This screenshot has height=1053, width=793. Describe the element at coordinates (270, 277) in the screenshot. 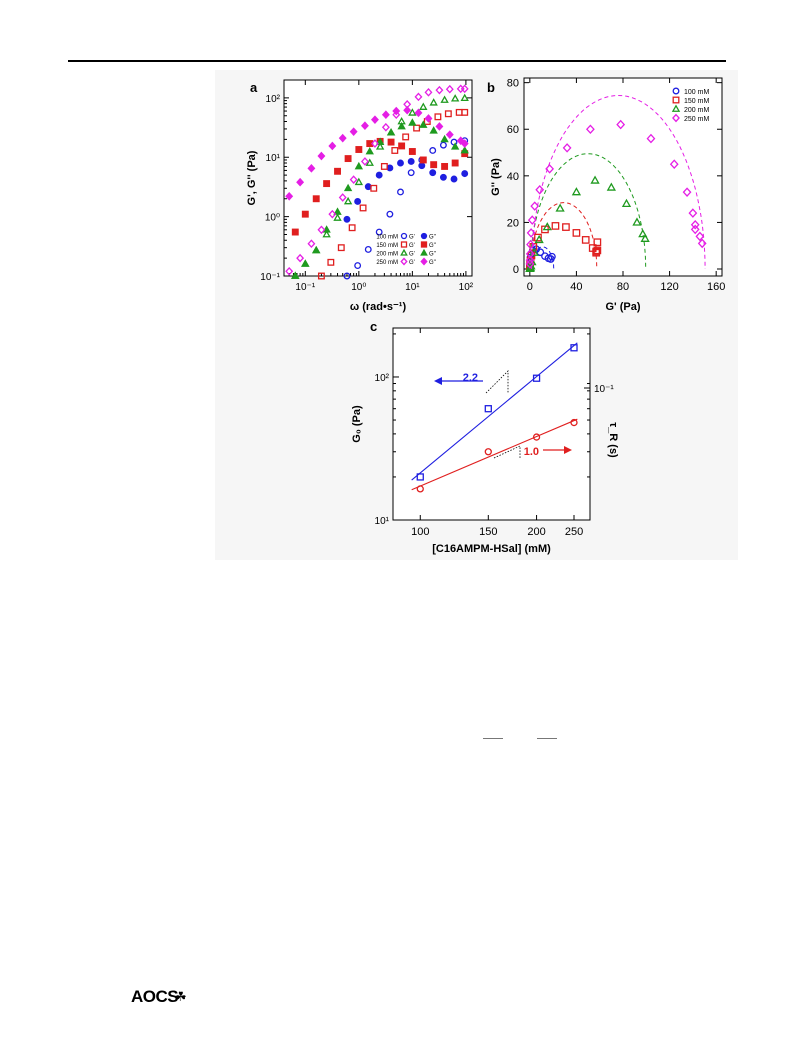

I see `y-tick-label-a: 10⁻¹` at that location.